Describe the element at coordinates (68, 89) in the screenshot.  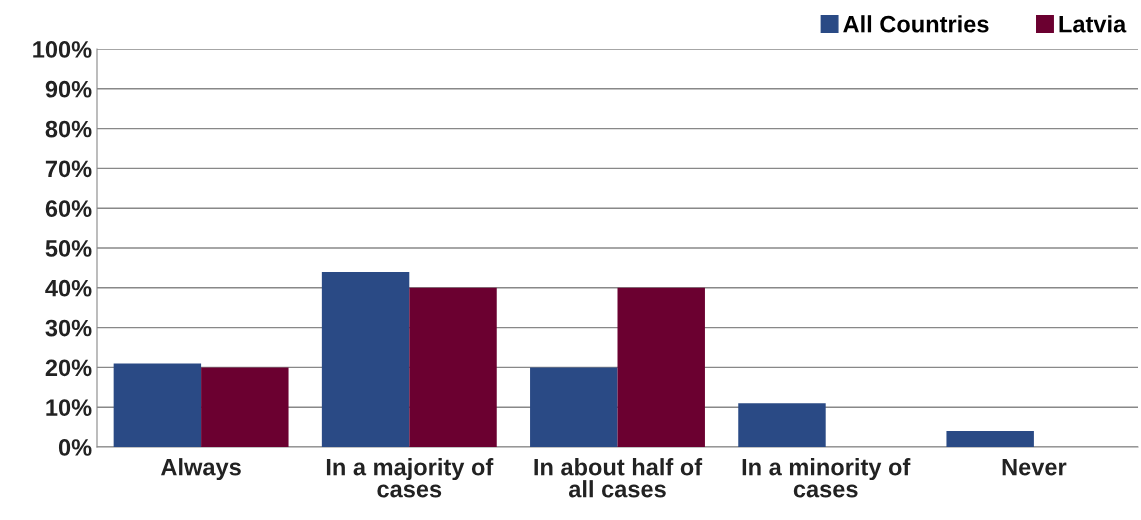
I see `y-tick-label: 90%` at that location.